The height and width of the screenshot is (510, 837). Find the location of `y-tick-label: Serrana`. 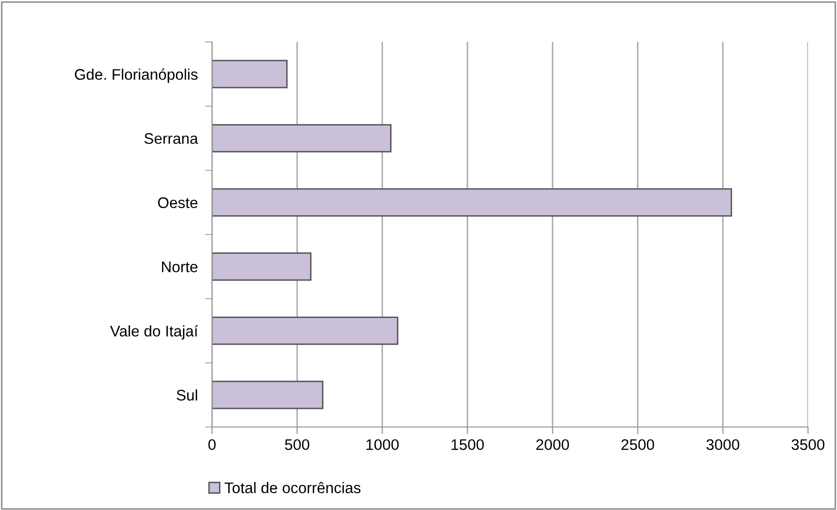

y-tick-label: Serrana is located at coordinates (171, 138).